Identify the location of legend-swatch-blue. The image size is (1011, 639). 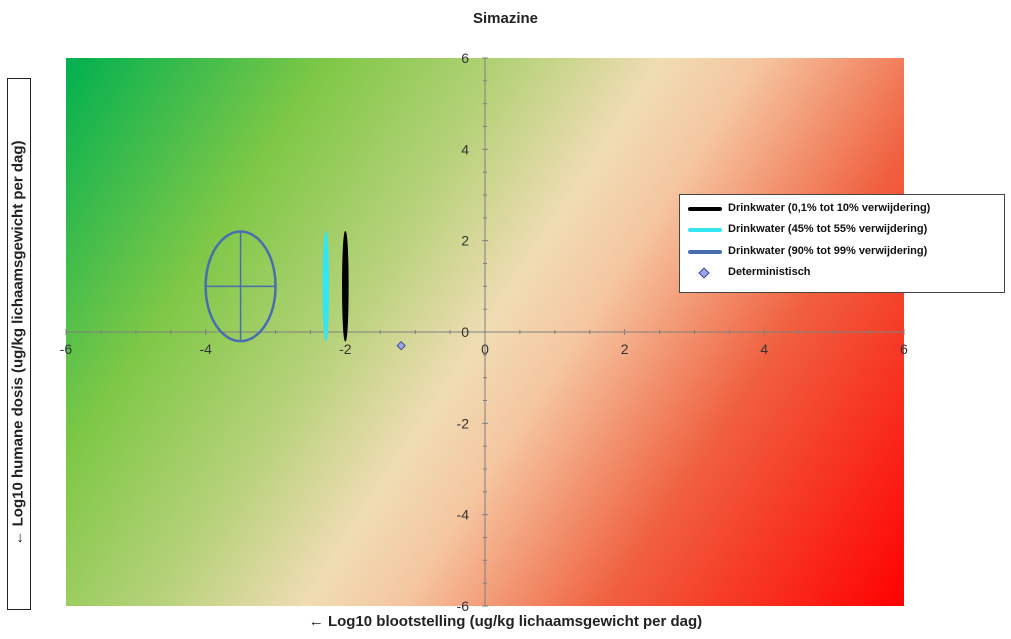
(705, 252).